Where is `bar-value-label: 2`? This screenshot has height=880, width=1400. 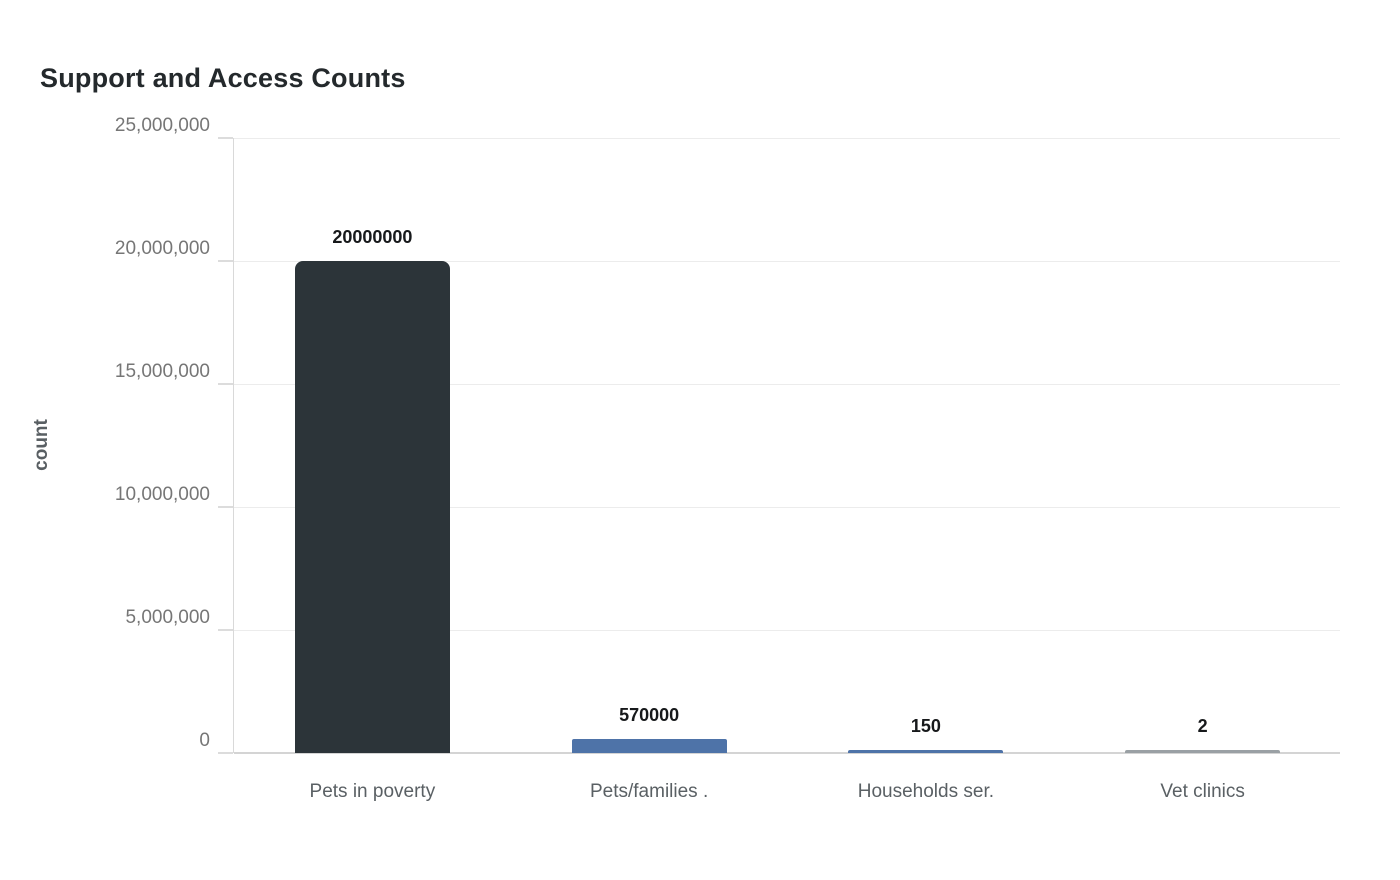
bar-value-label: 2 is located at coordinates (1202, 726).